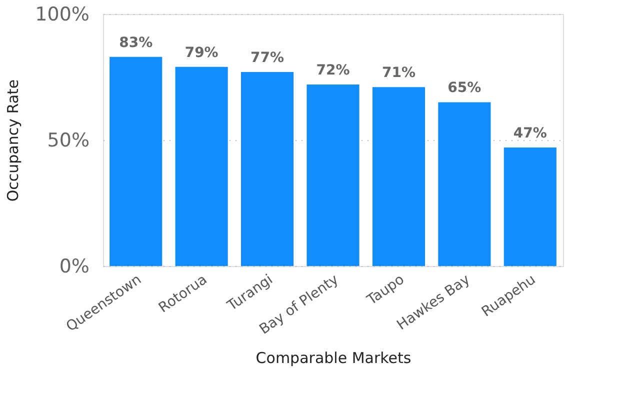  What do you see at coordinates (201, 52) in the screenshot?
I see `data-label: 79%` at bounding box center [201, 52].